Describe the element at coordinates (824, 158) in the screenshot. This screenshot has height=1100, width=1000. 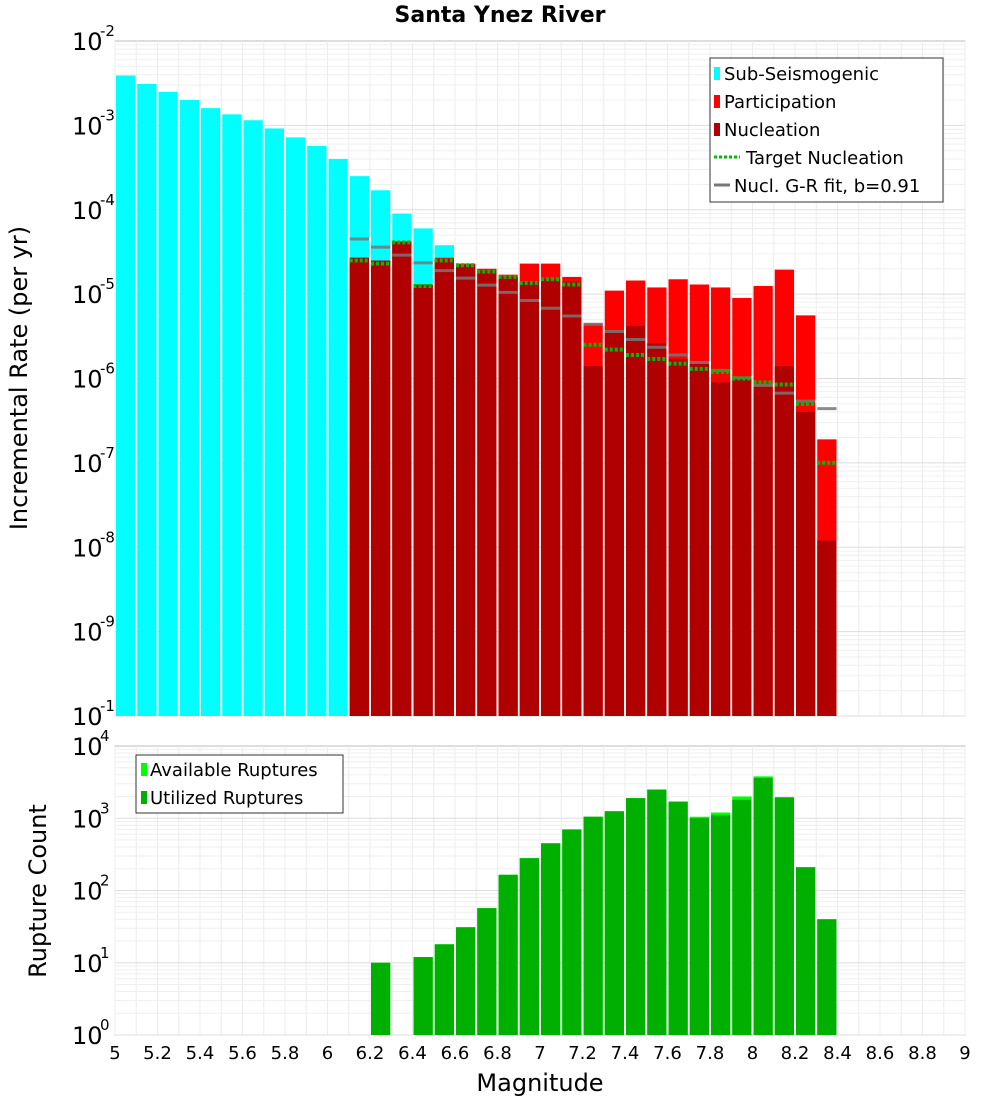
I see `legend-label-target-nucleation: Target Nucleation` at that location.